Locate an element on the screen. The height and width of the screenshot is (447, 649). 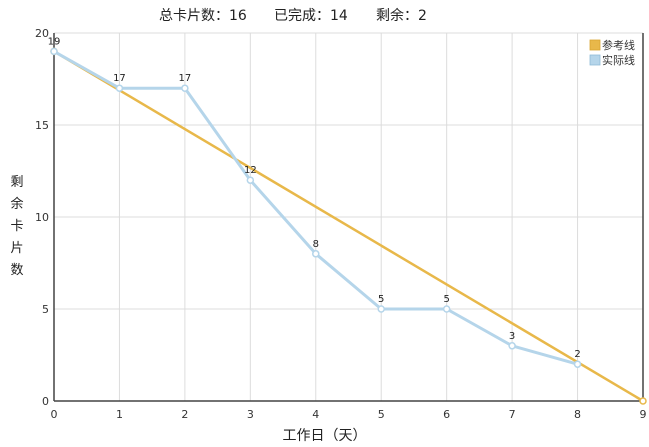
y-axis-title: 剩 余 卡 片 数 is located at coordinates (17, 227).